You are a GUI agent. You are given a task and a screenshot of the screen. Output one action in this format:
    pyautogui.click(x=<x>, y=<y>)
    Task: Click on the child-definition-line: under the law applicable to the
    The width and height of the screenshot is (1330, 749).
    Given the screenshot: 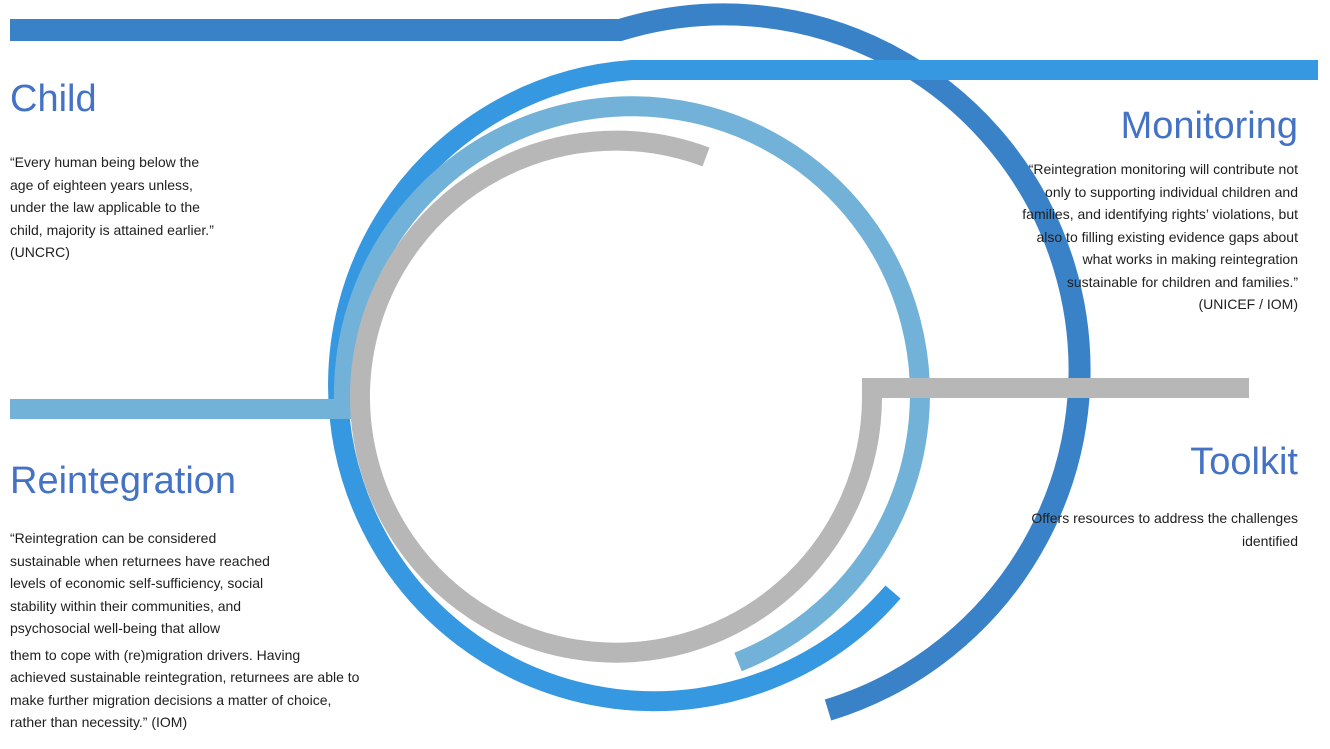 What is the action you would take?
    pyautogui.click(x=160, y=207)
    